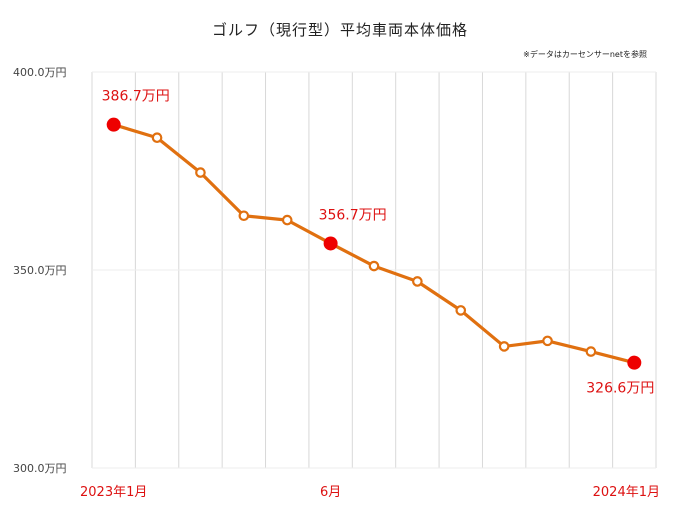 Image resolution: width=680 pixels, height=511 pixels. What do you see at coordinates (626, 492) in the screenshot?
I see `x-tick-label: 2024年1月` at bounding box center [626, 492].